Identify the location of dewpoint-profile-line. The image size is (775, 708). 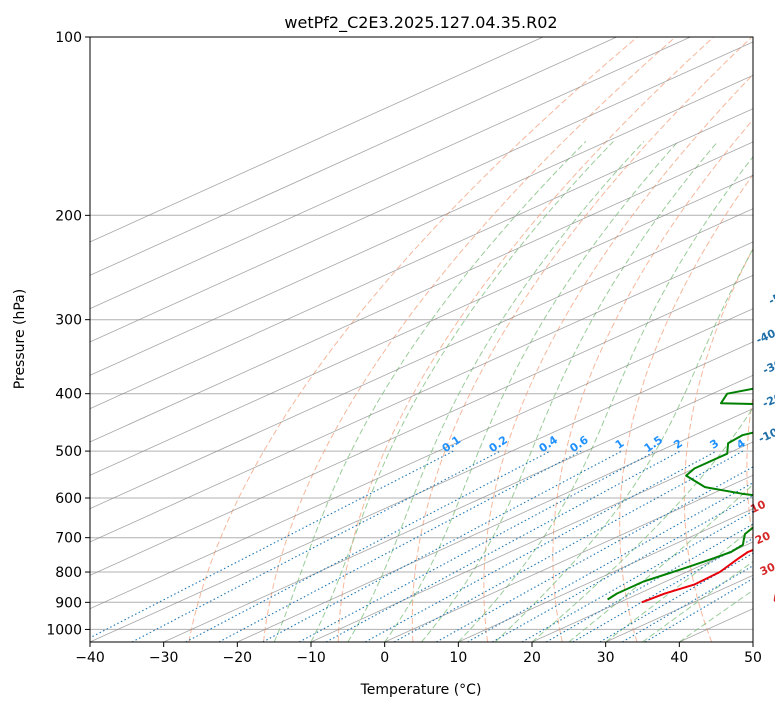
(680, 494).